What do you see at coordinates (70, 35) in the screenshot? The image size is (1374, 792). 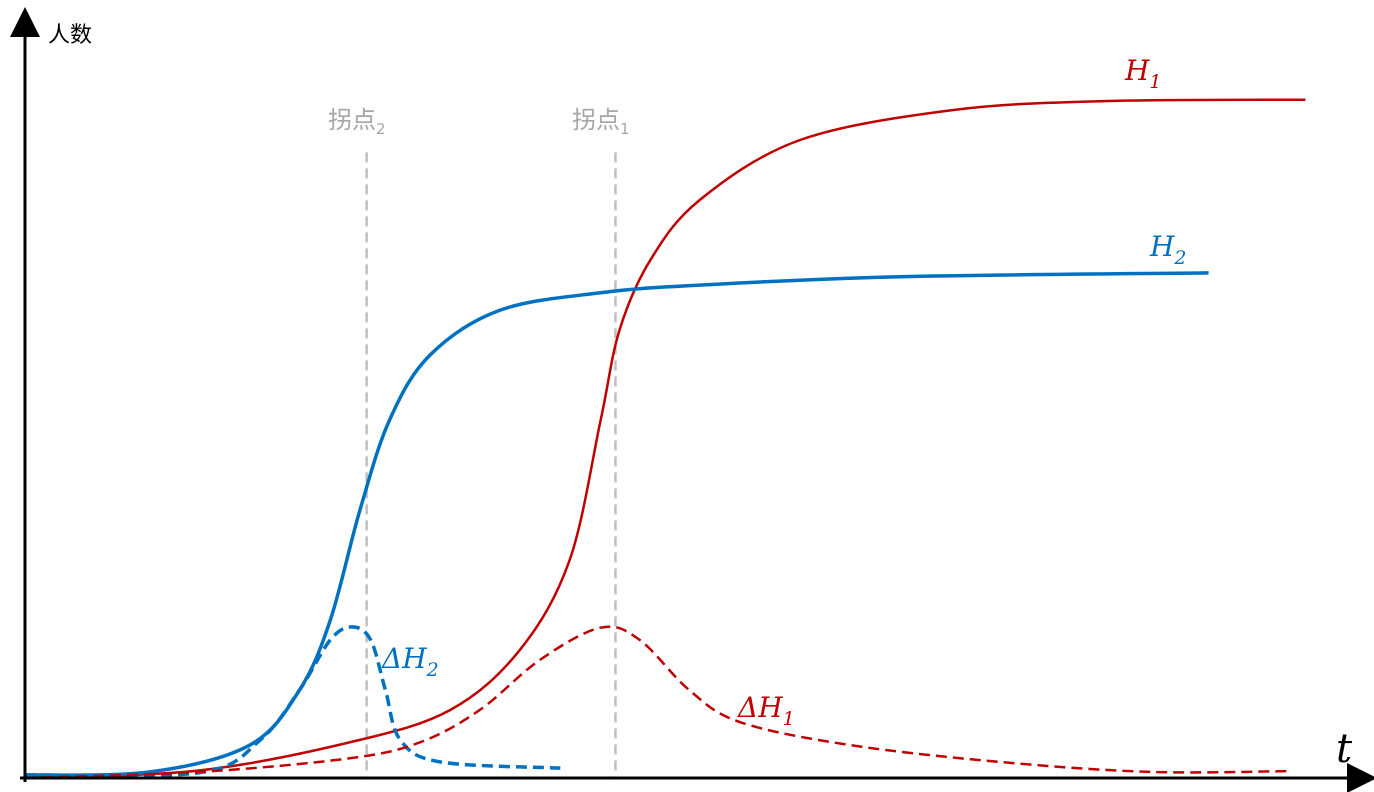 I see `y-axis-label: 人数` at bounding box center [70, 35].